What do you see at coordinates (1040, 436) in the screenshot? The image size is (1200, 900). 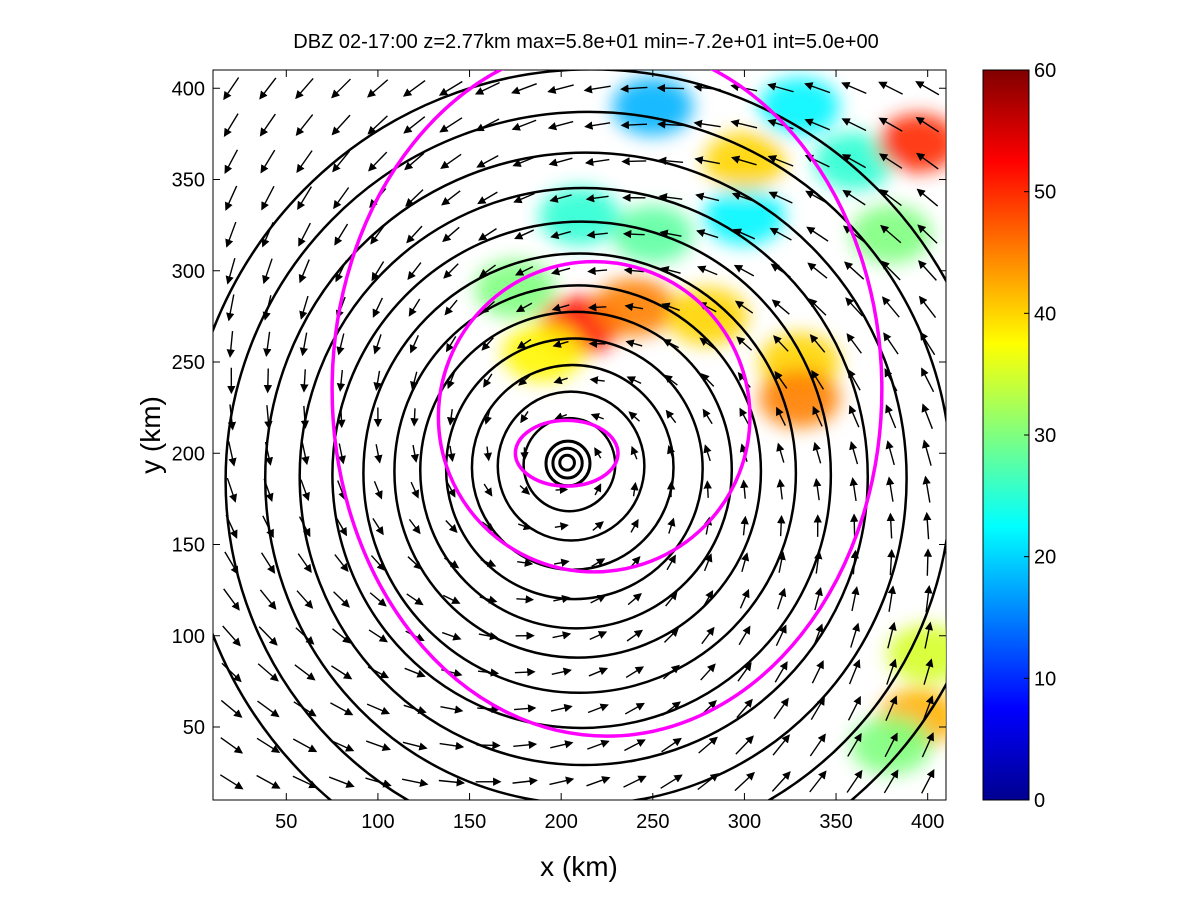 I see `colorbar-ticks: 0 10 20 30 40 50 60` at bounding box center [1040, 436].